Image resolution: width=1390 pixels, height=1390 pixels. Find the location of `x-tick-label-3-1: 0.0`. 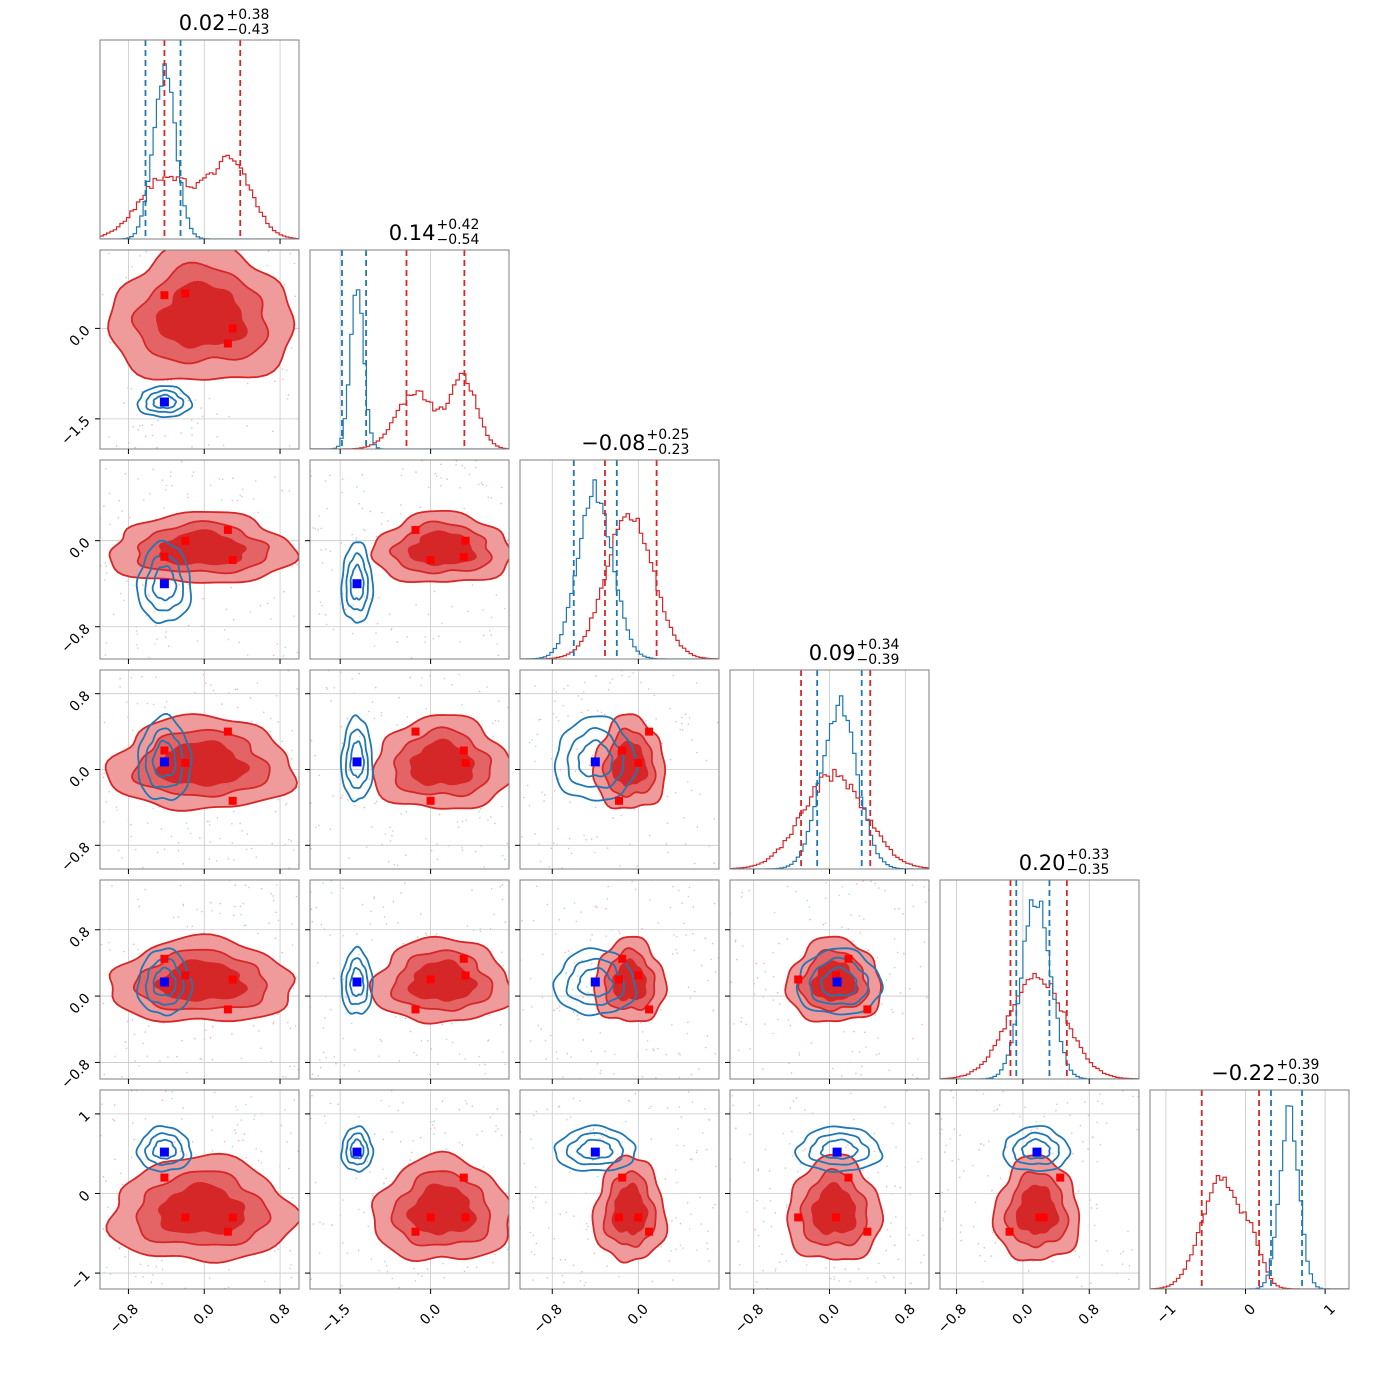

x-tick-label-3-1: 0.0 is located at coordinates (829, 1314).